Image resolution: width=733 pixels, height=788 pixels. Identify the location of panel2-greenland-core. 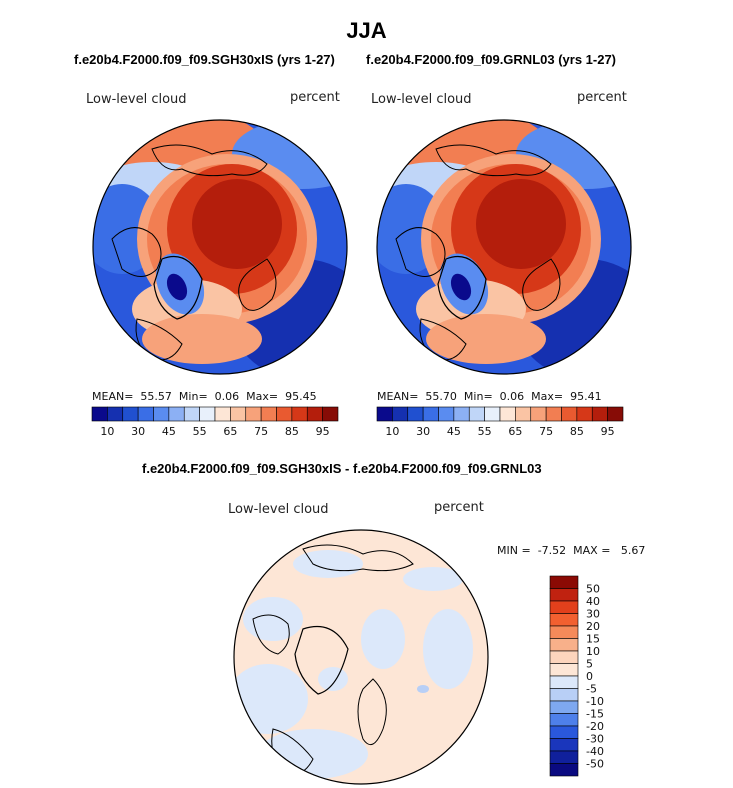
(461, 287).